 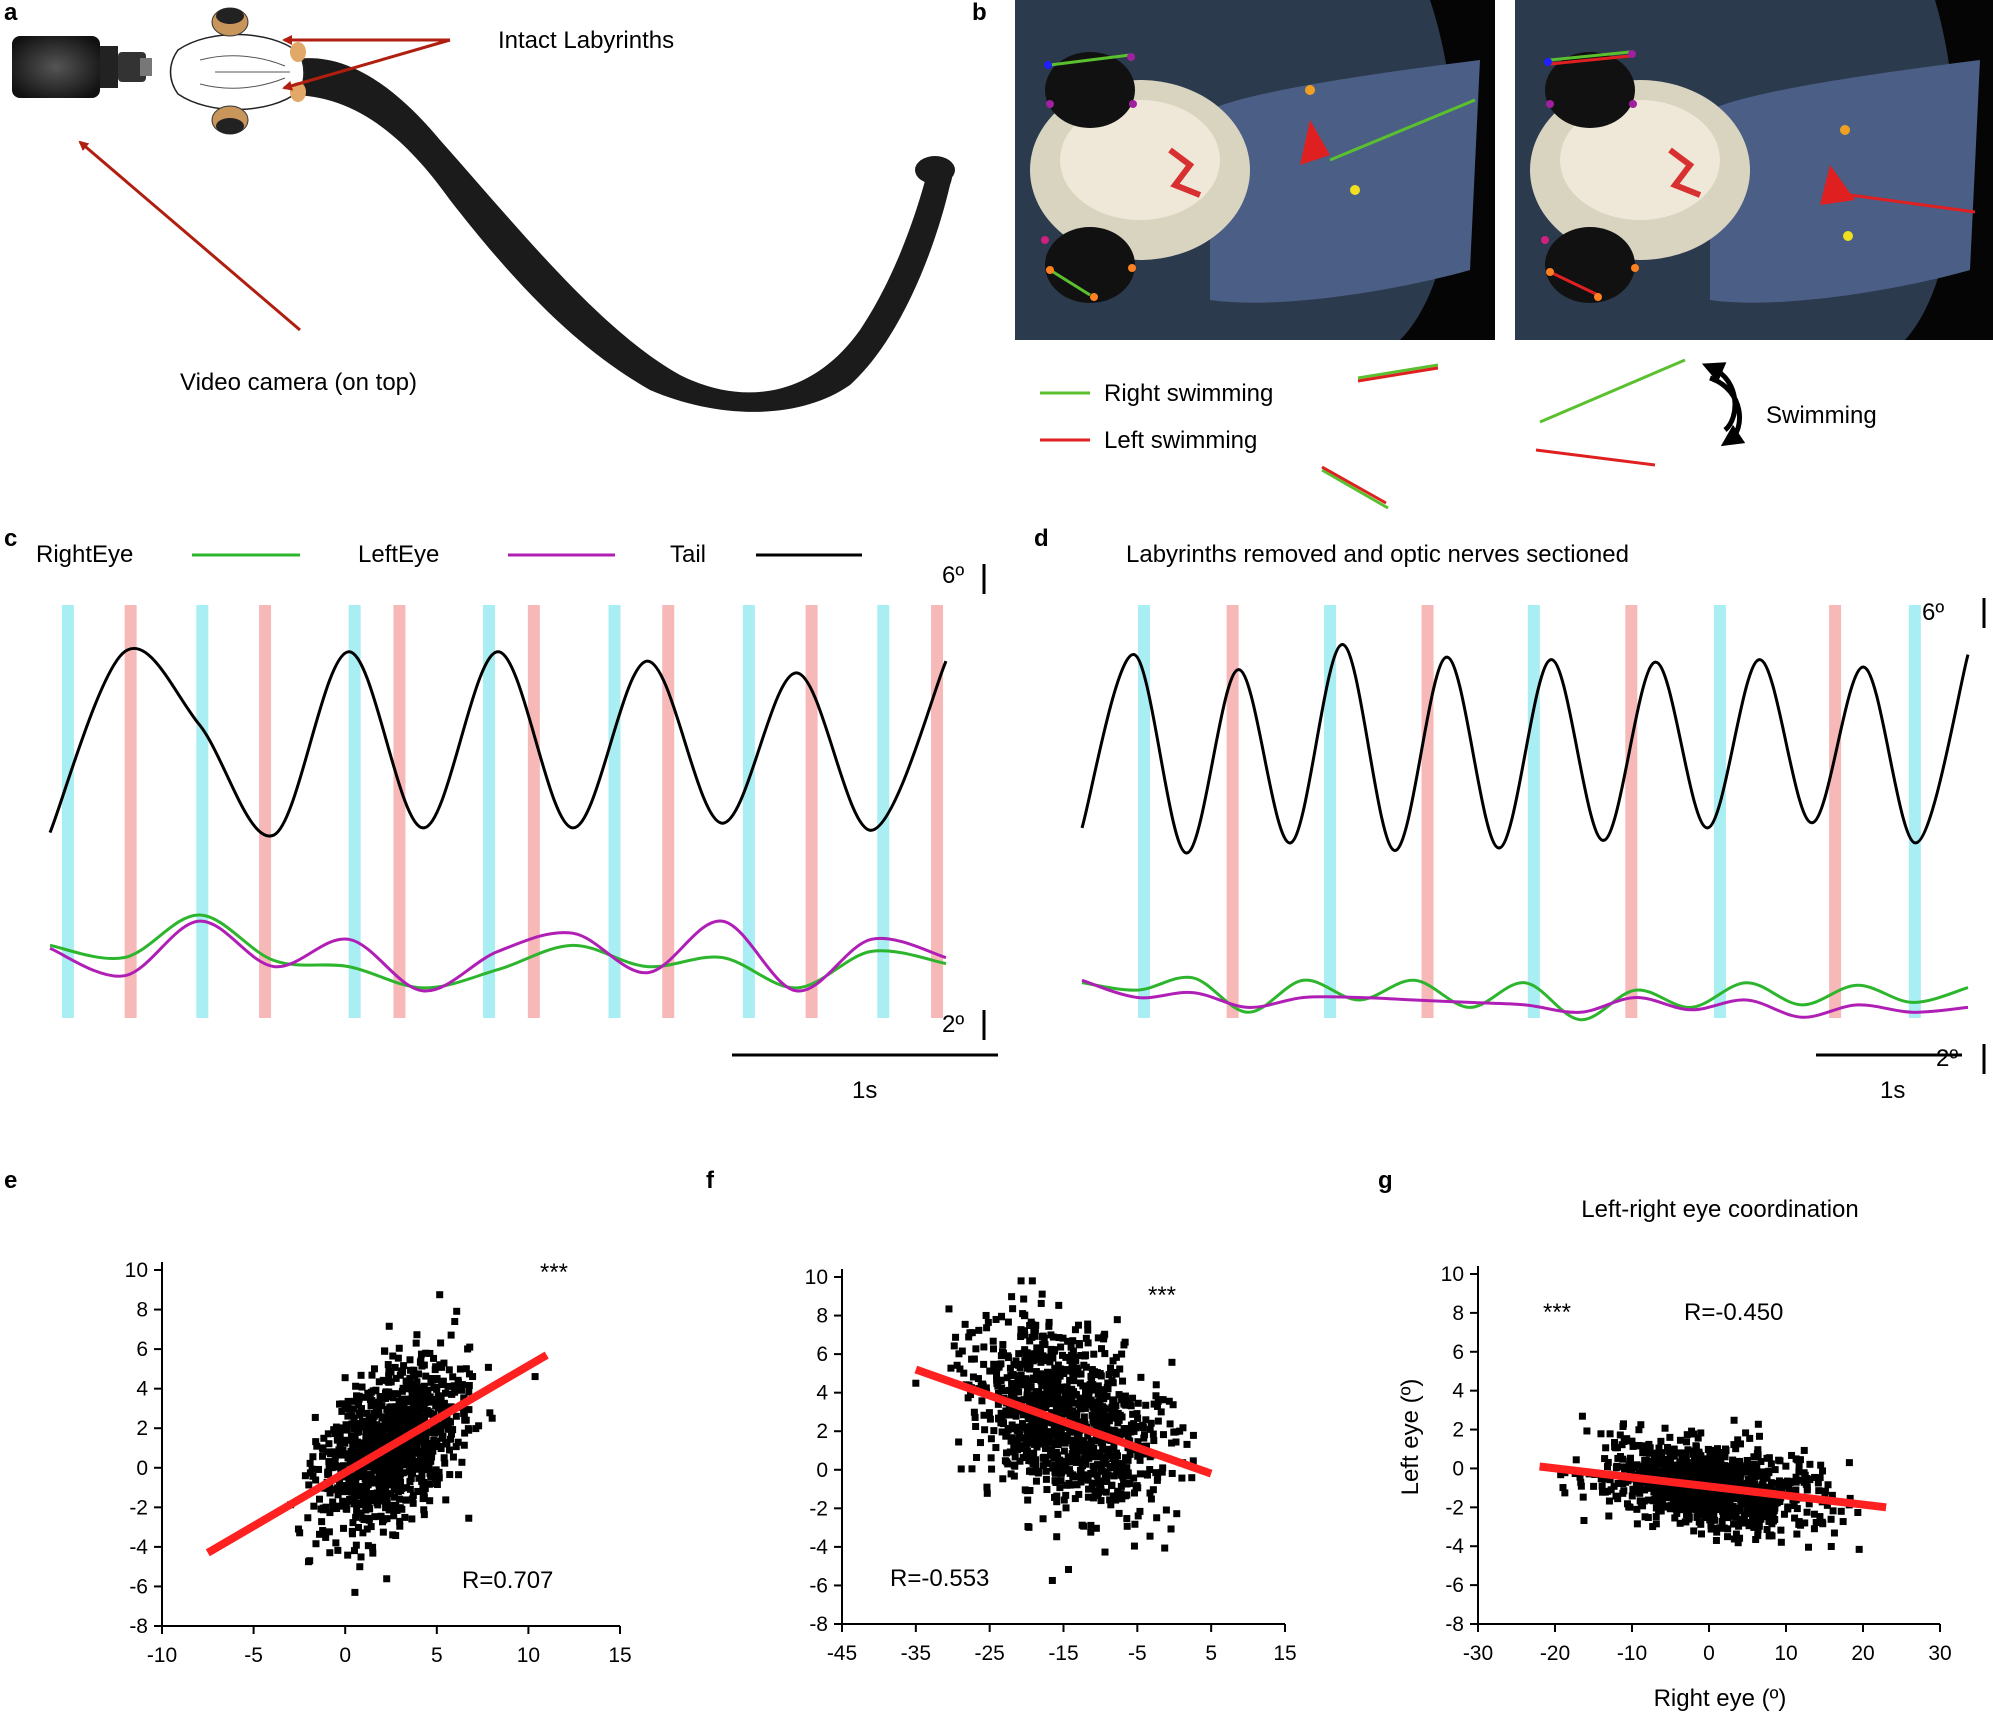 I want to click on e-r-value: R=0.707, so click(x=507, y=1580).